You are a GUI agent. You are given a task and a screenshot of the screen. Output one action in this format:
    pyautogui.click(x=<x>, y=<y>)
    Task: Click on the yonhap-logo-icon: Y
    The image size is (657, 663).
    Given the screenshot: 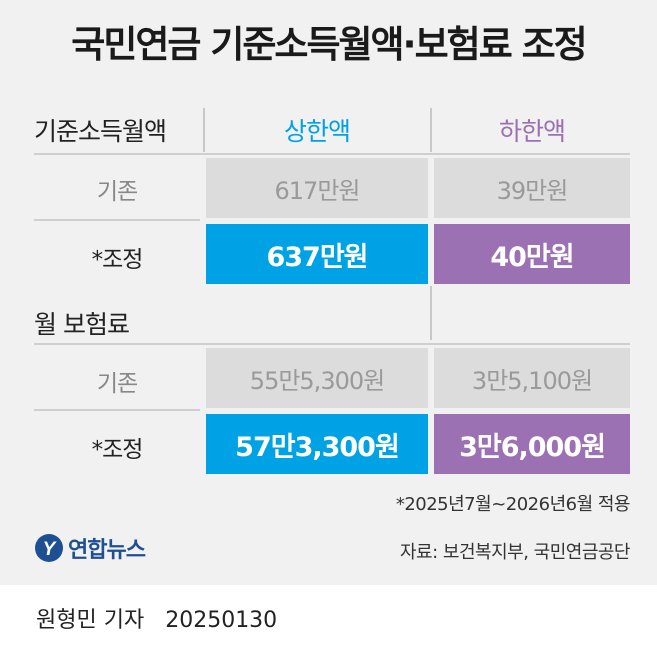 What is the action you would take?
    pyautogui.click(x=49, y=548)
    